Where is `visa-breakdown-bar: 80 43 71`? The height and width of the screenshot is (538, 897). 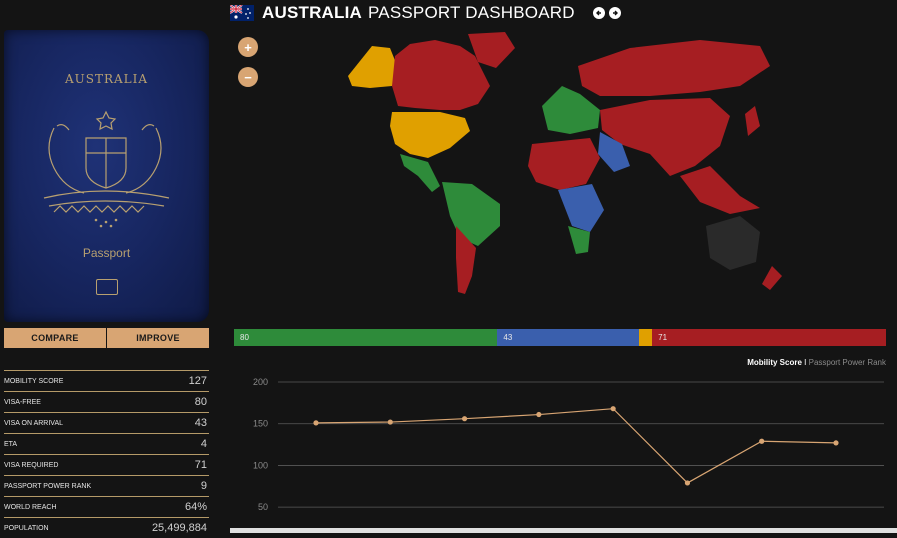
visa-breakdown-bar: 80 43 71 is located at coordinates (560, 337).